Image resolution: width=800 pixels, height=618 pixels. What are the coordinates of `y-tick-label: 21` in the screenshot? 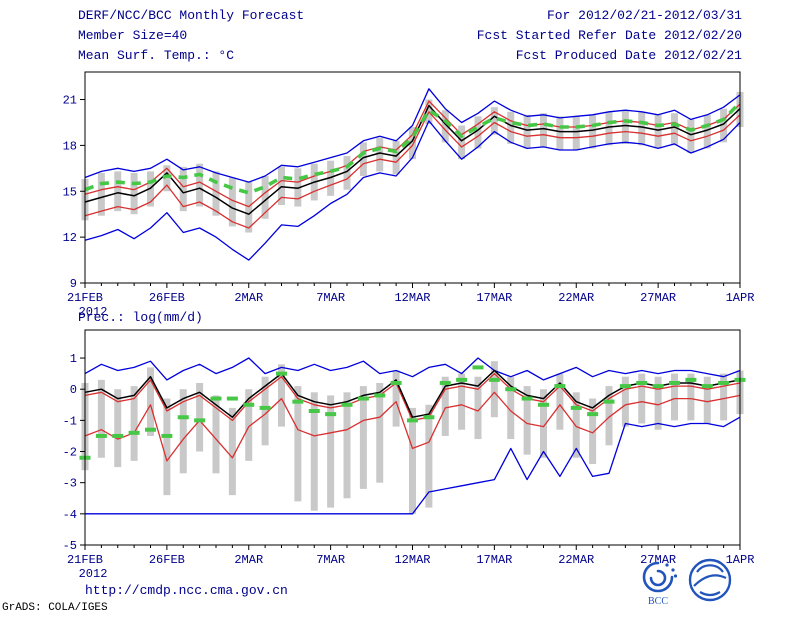 It's located at (70, 101).